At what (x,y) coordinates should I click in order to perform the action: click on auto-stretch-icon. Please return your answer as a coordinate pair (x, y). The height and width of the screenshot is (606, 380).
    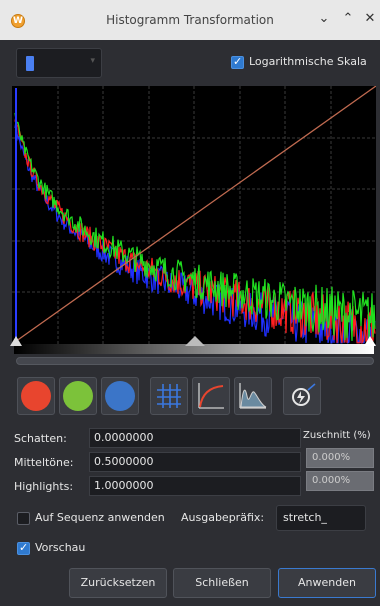
    Looking at the image, I should click on (304, 394).